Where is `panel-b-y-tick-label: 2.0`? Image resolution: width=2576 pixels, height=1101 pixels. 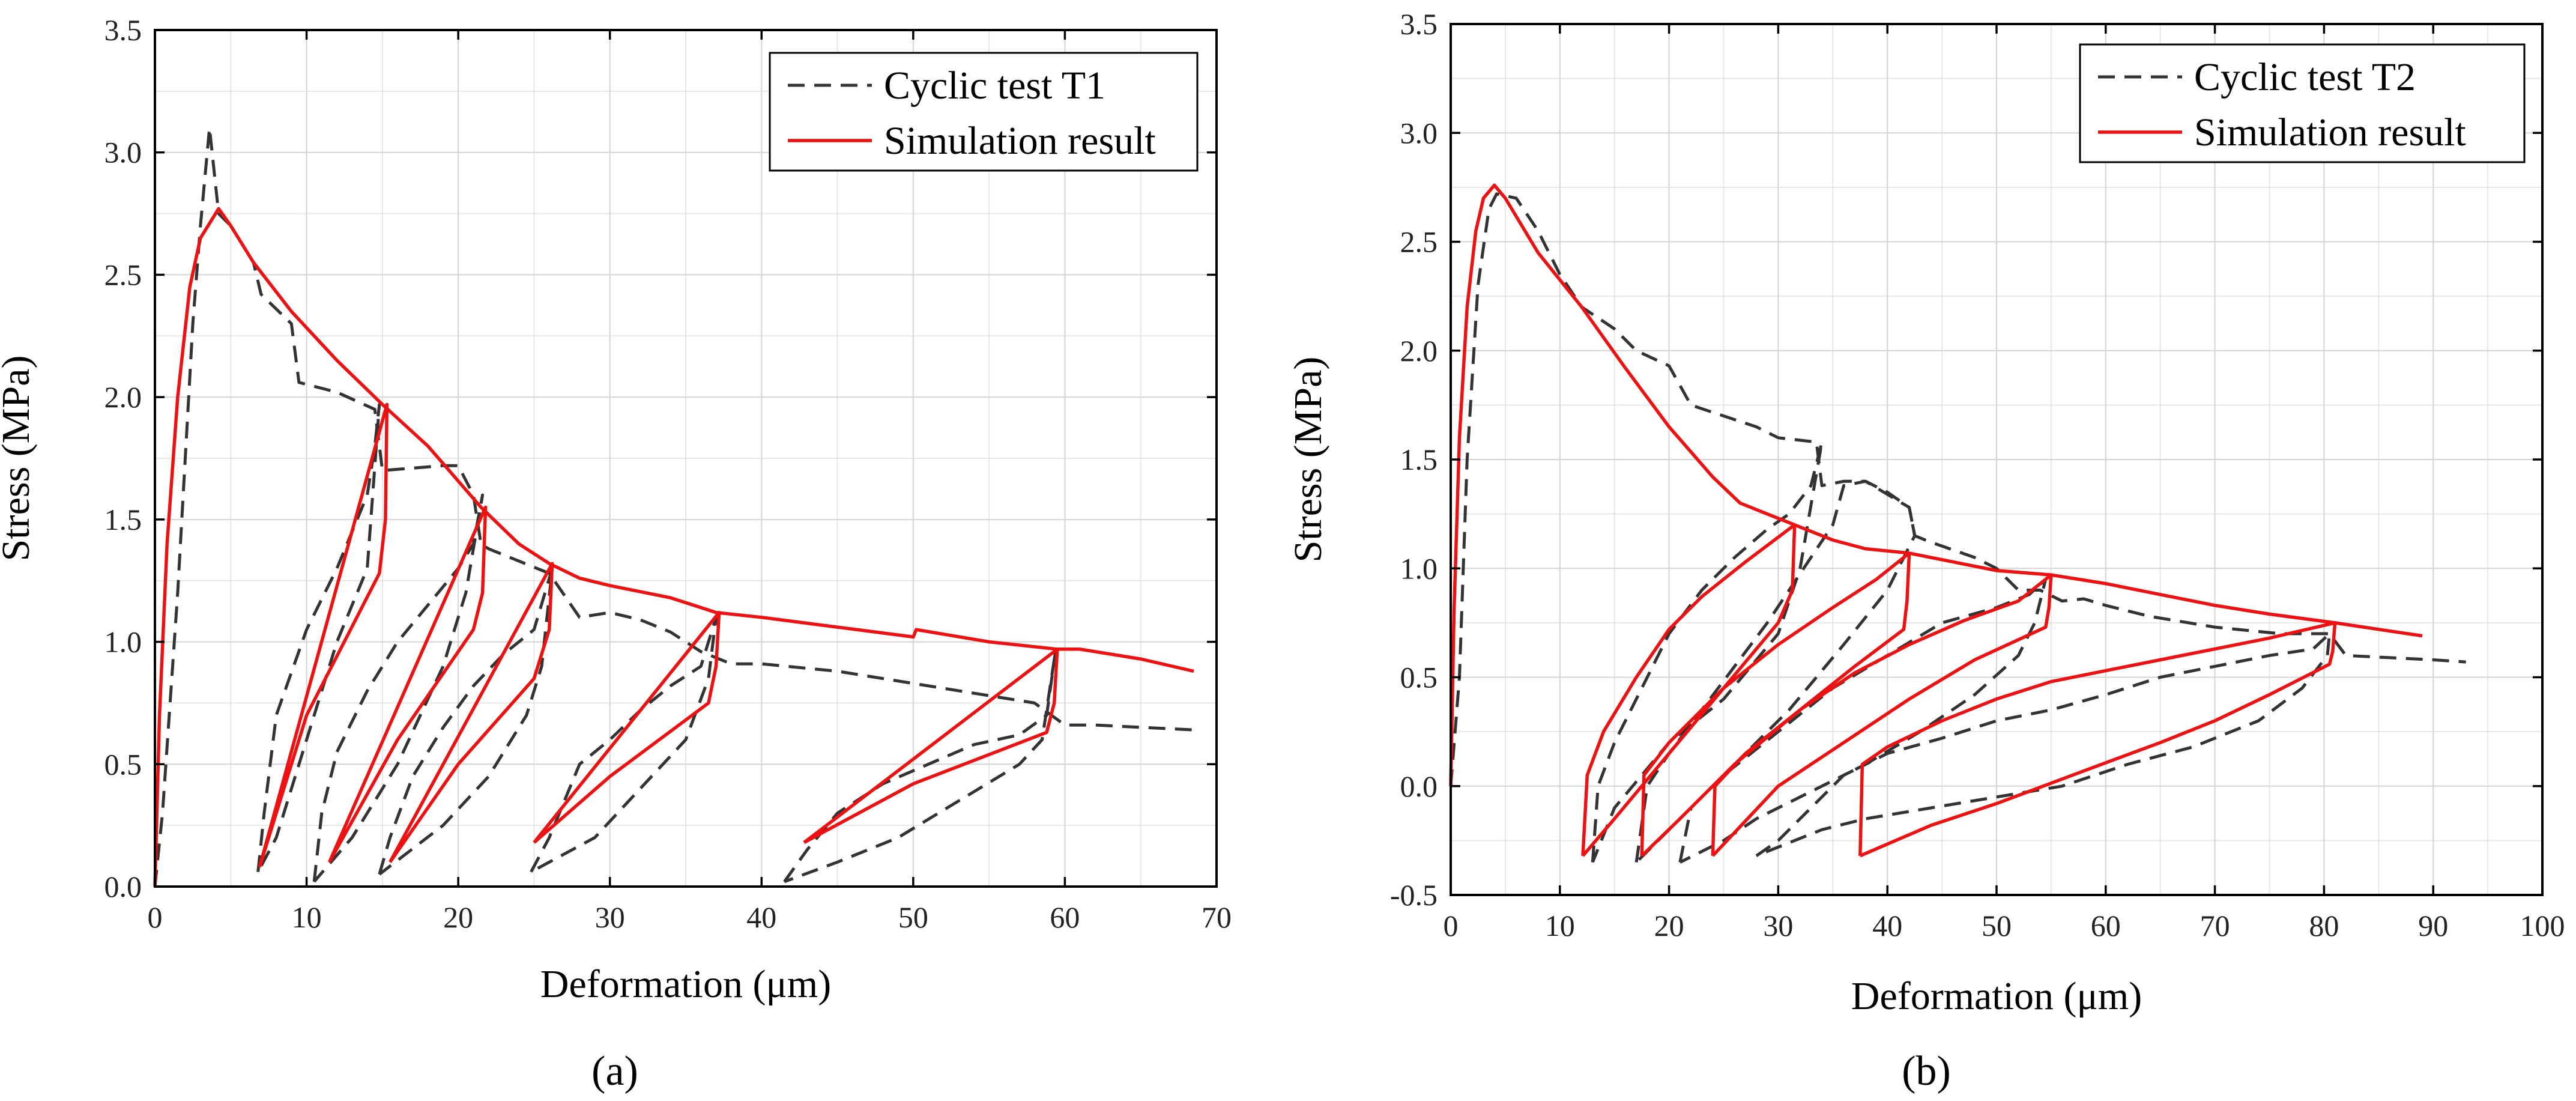
panel-b-y-tick-label: 2.0 is located at coordinates (1419, 351).